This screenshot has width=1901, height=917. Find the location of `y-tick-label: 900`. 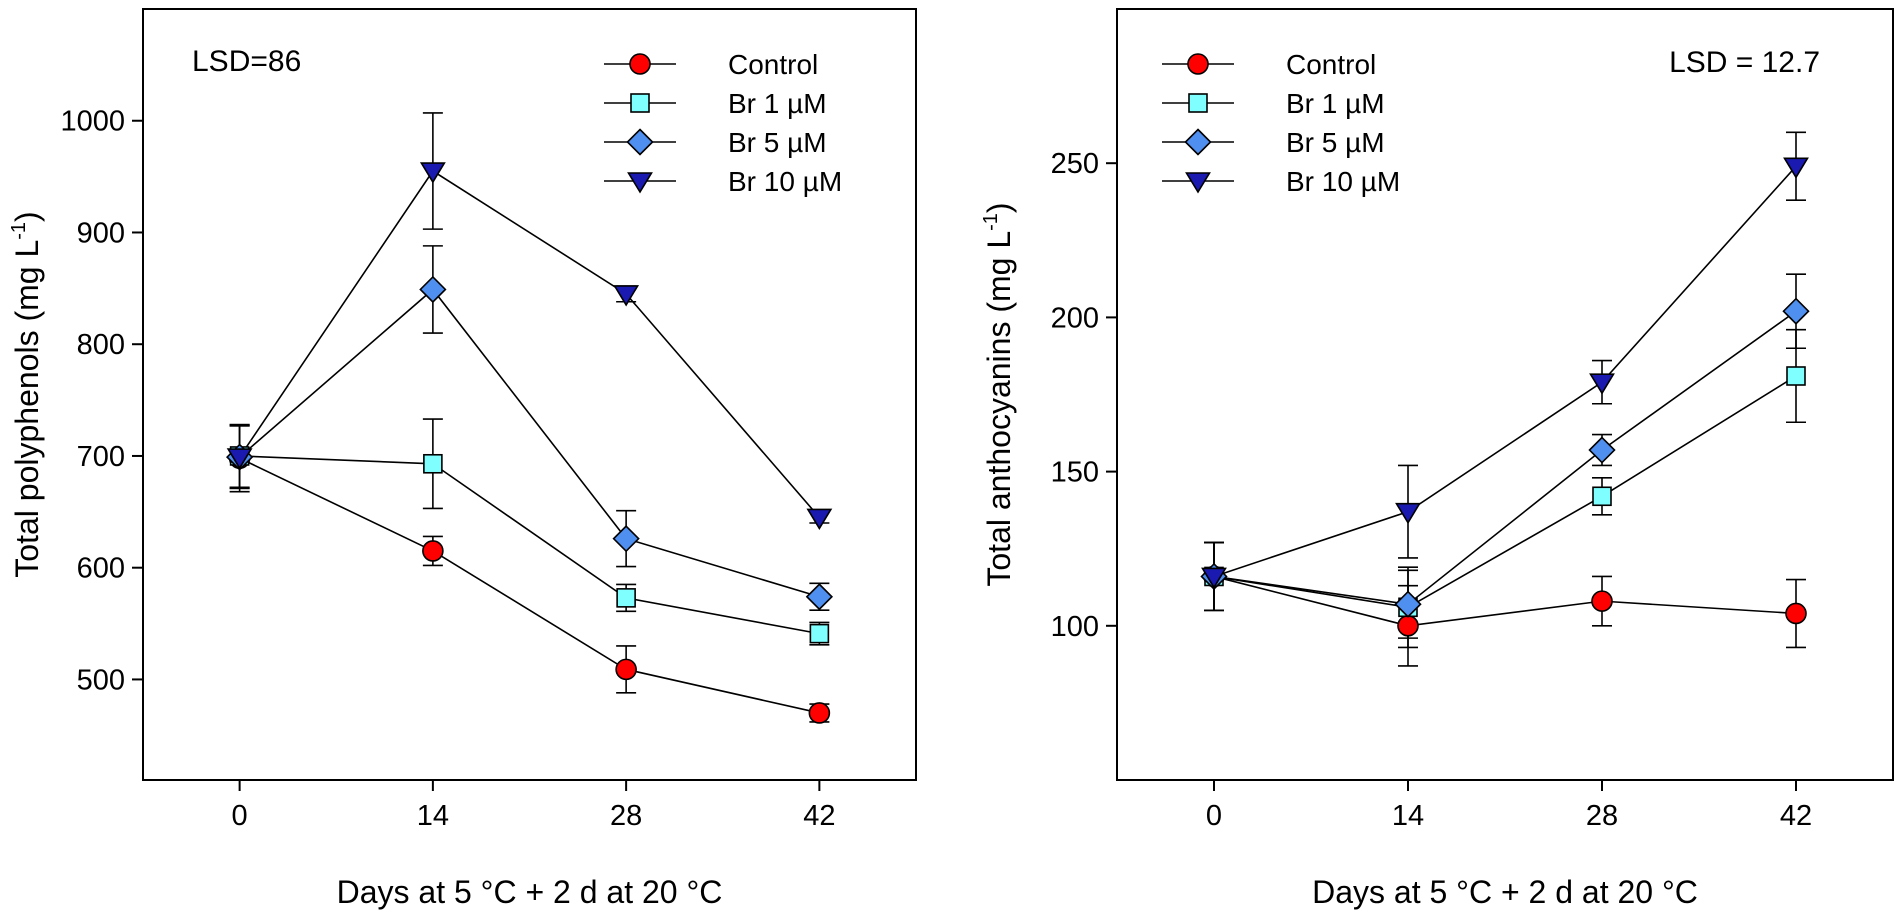

y-tick-label: 900 is located at coordinates (101, 233).